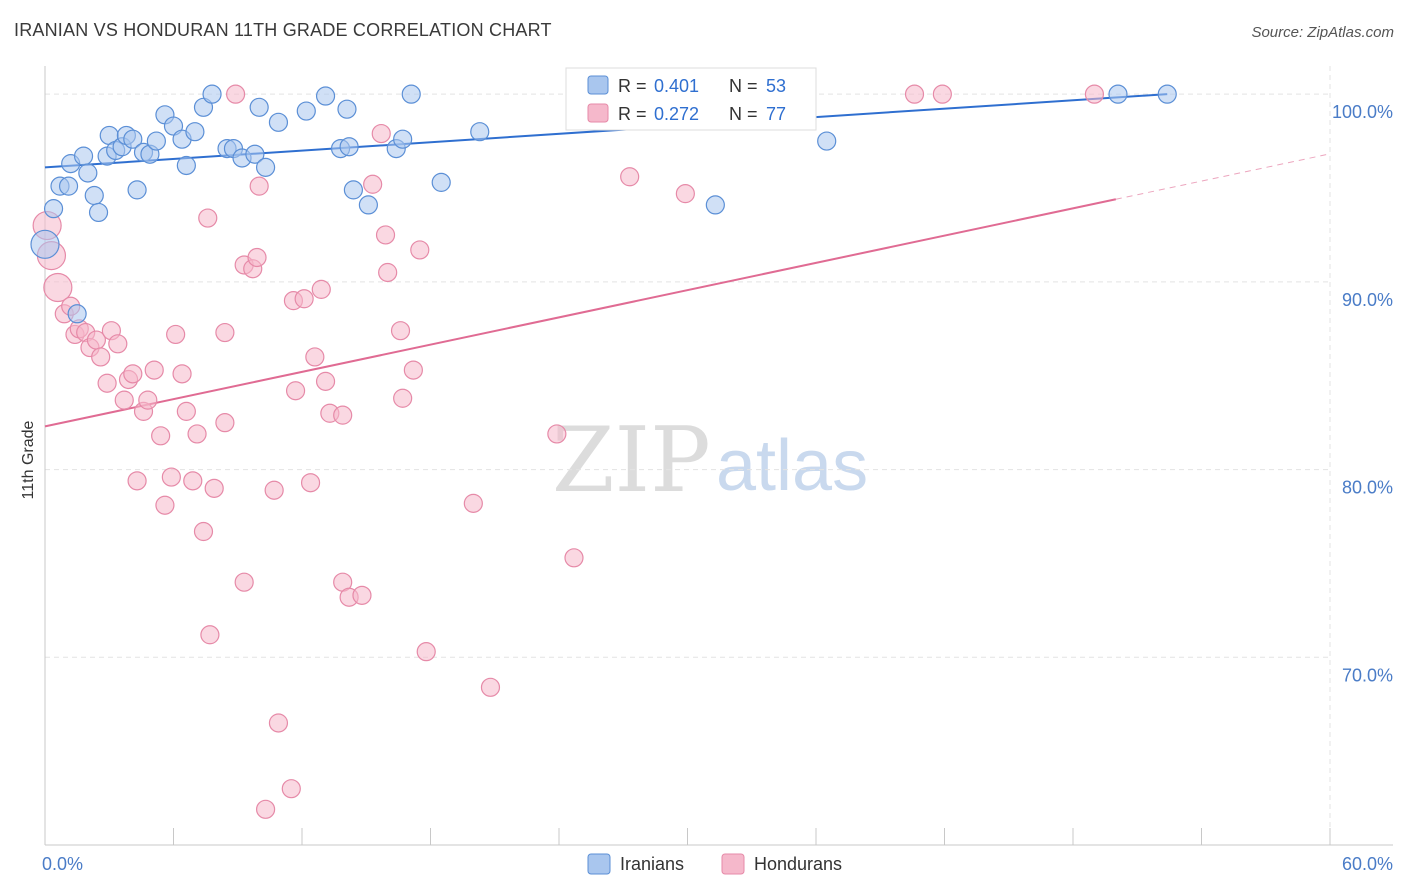 This screenshot has height=892, width=1406. What do you see at coordinates (676, 114) in the screenshot?
I see `hondurans-r-value: 0.272` at bounding box center [676, 114].